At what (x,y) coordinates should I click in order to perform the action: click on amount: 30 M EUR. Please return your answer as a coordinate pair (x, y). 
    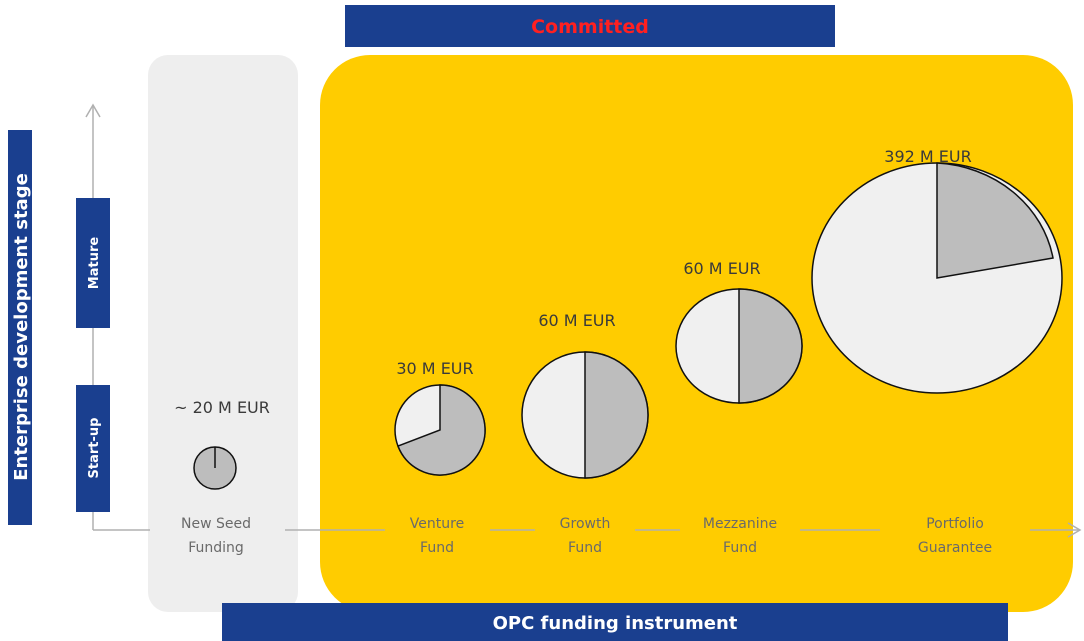
    Looking at the image, I should click on (434, 368).